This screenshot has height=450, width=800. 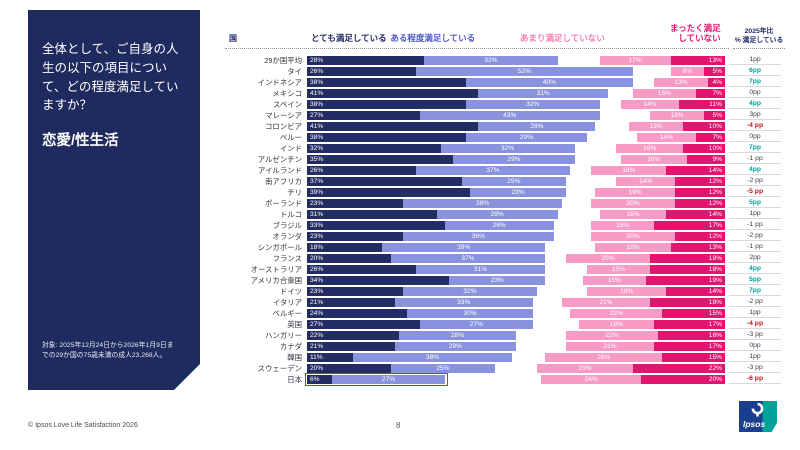 What do you see at coordinates (691, 335) in the screenshot?
I see `bar-segment-not-at-all-satisfied: 16%` at bounding box center [691, 335].